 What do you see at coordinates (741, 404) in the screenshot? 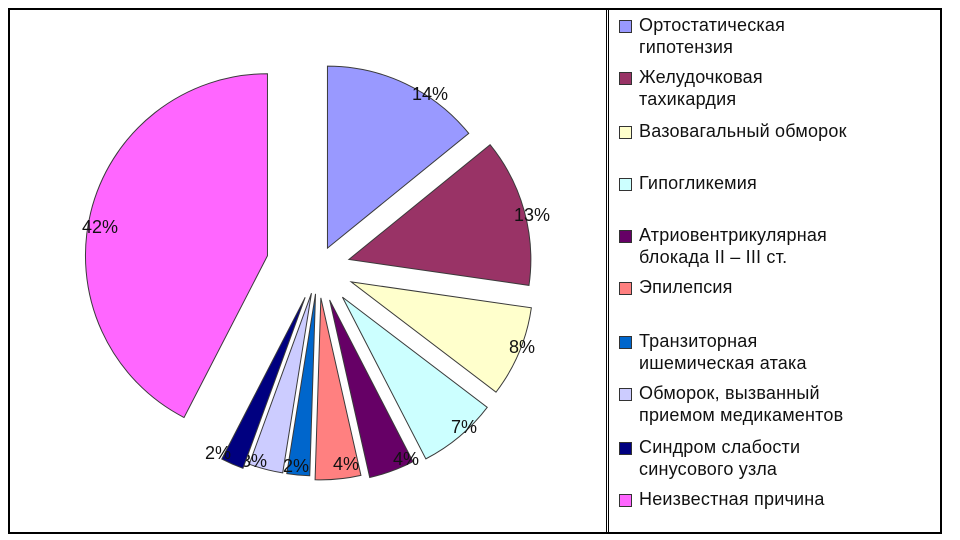
I see `legend-label: Обморок, вызванный приемом медикаментов` at bounding box center [741, 404].